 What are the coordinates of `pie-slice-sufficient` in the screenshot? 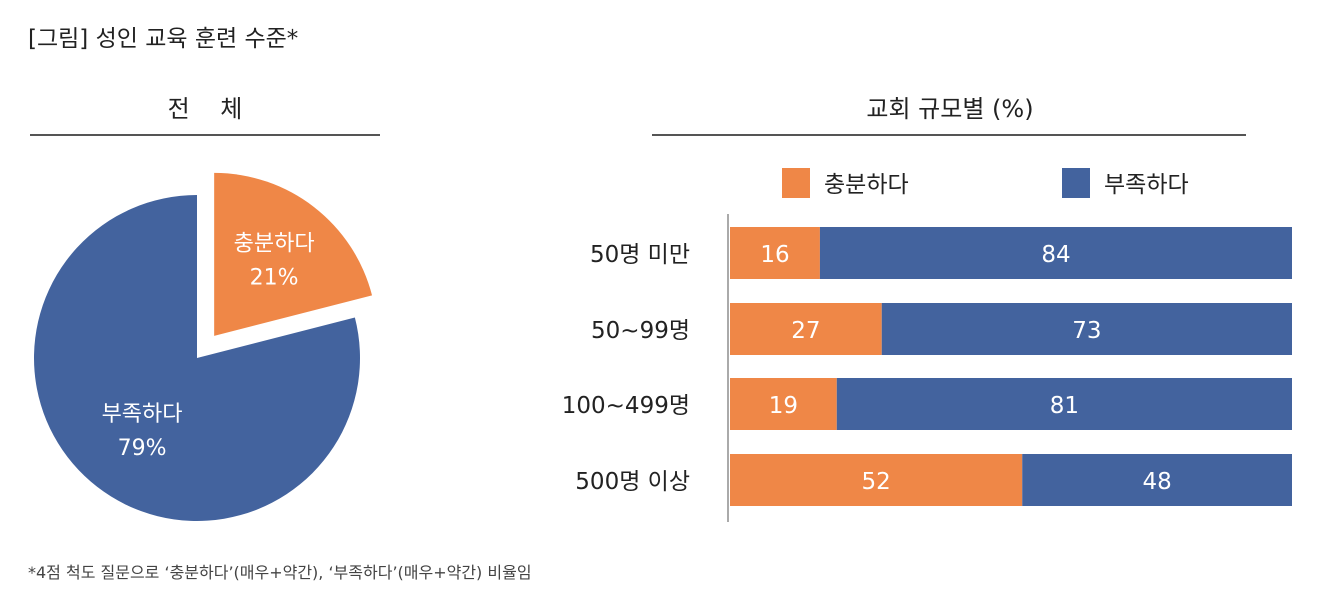 It's located at (293, 254).